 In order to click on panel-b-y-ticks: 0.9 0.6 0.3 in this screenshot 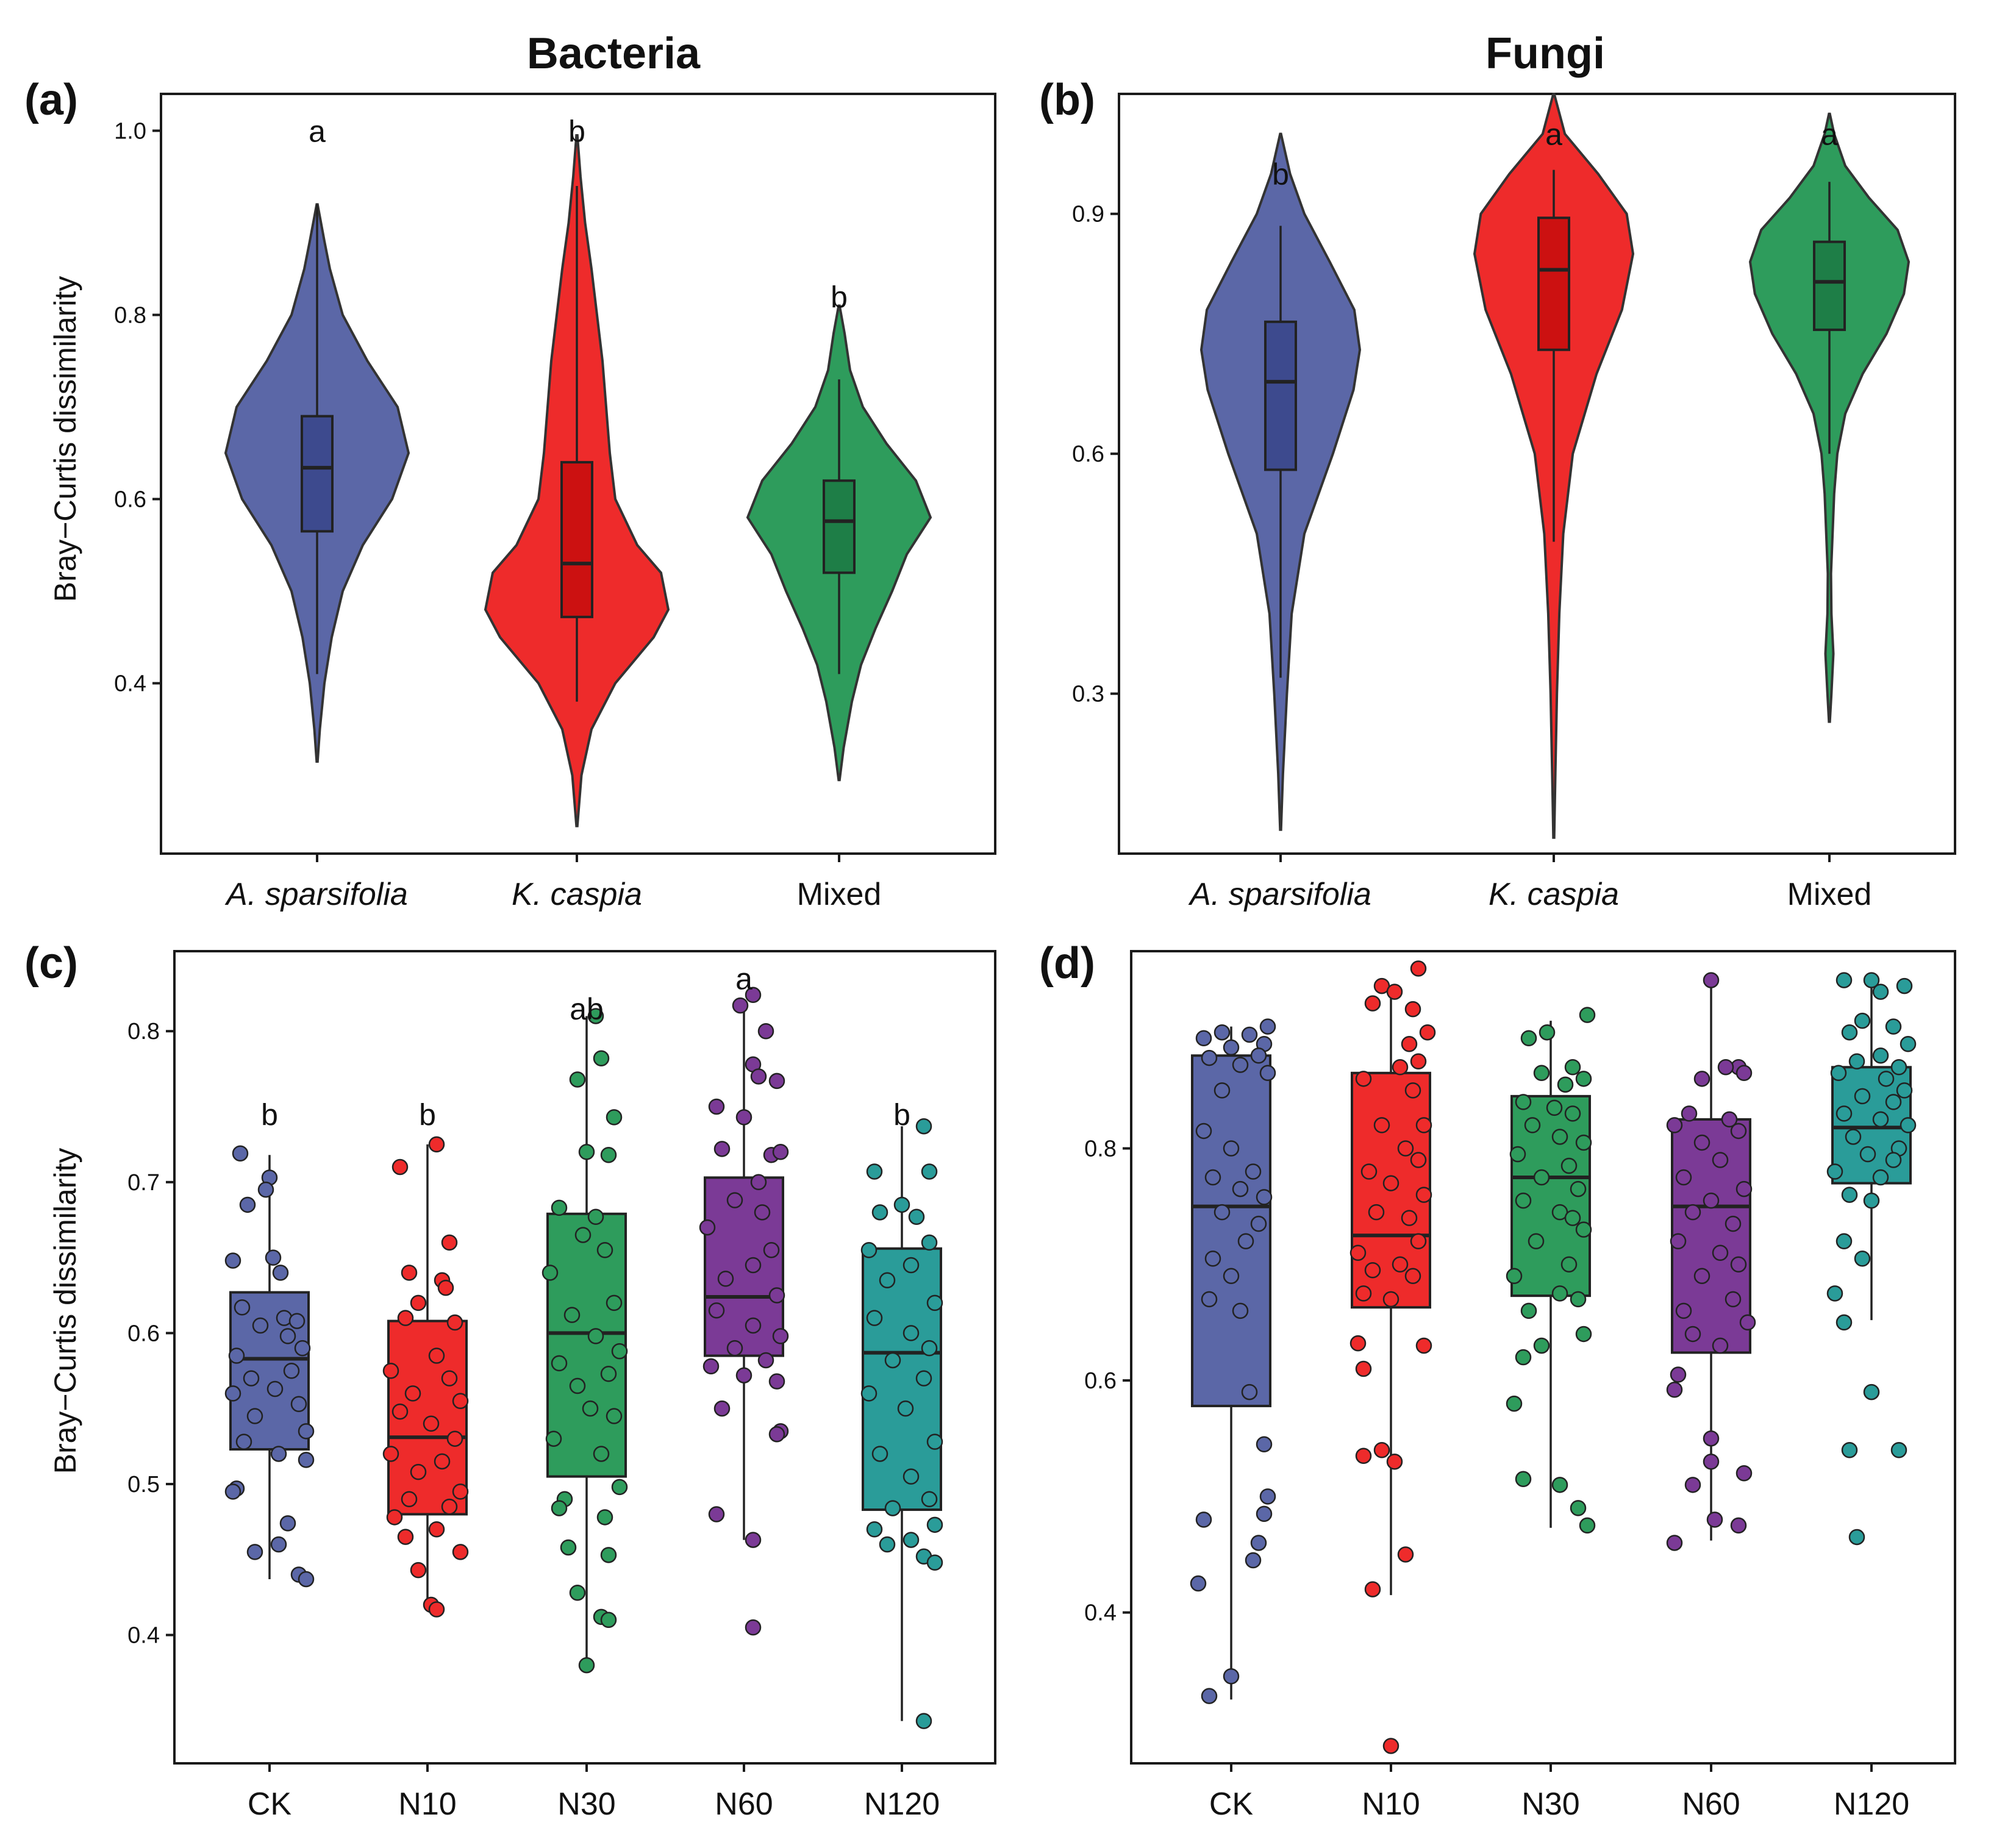, I will do `click(1095, 454)`.